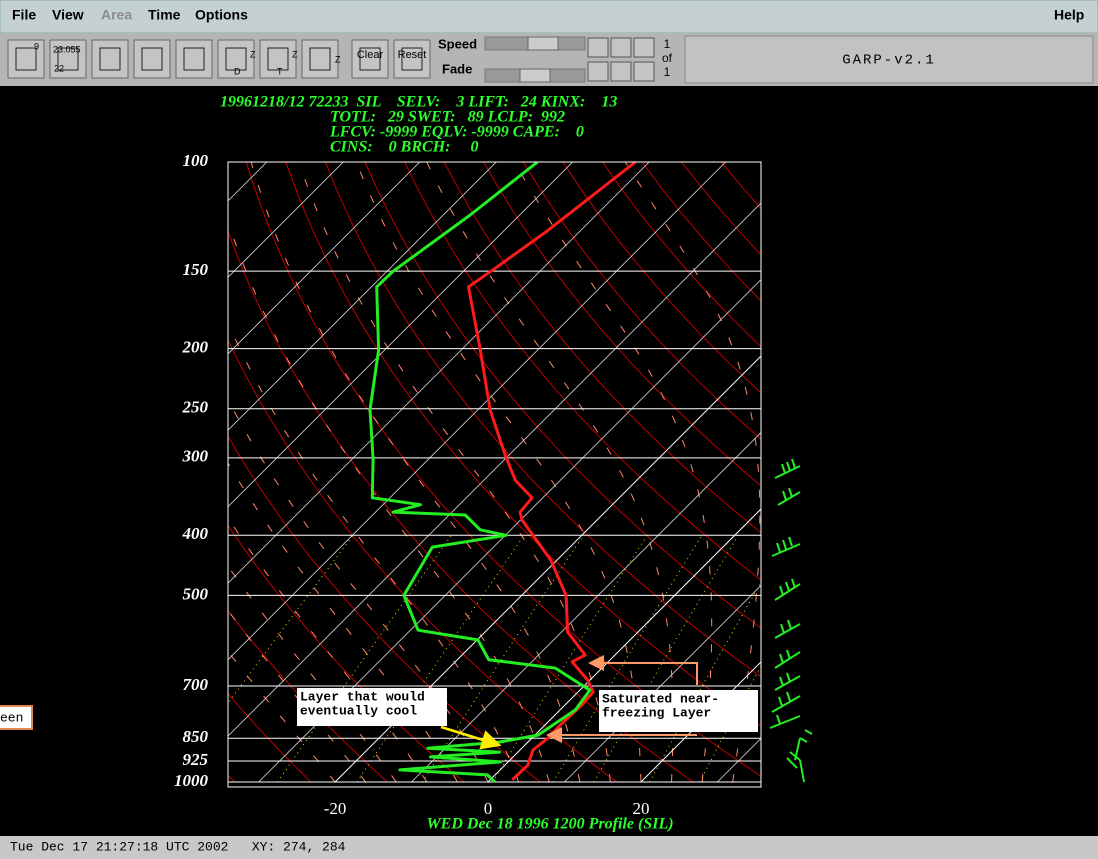 Image resolution: width=1098 pixels, height=859 pixels. I want to click on frame-count: of, so click(667, 58).